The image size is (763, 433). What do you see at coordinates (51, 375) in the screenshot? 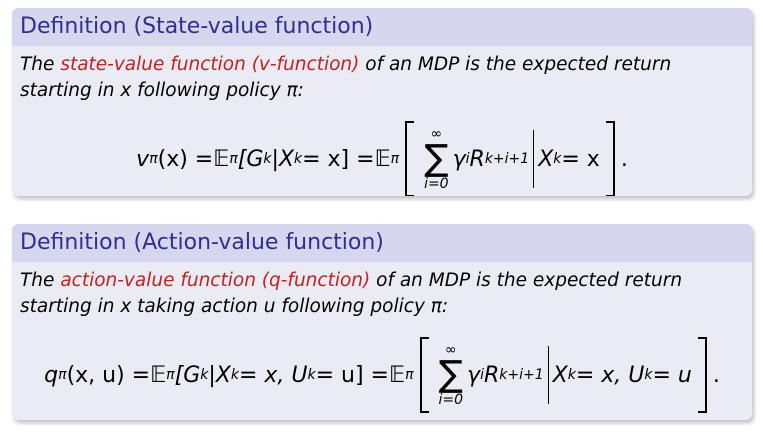
I see `math-token: q` at bounding box center [51, 375].